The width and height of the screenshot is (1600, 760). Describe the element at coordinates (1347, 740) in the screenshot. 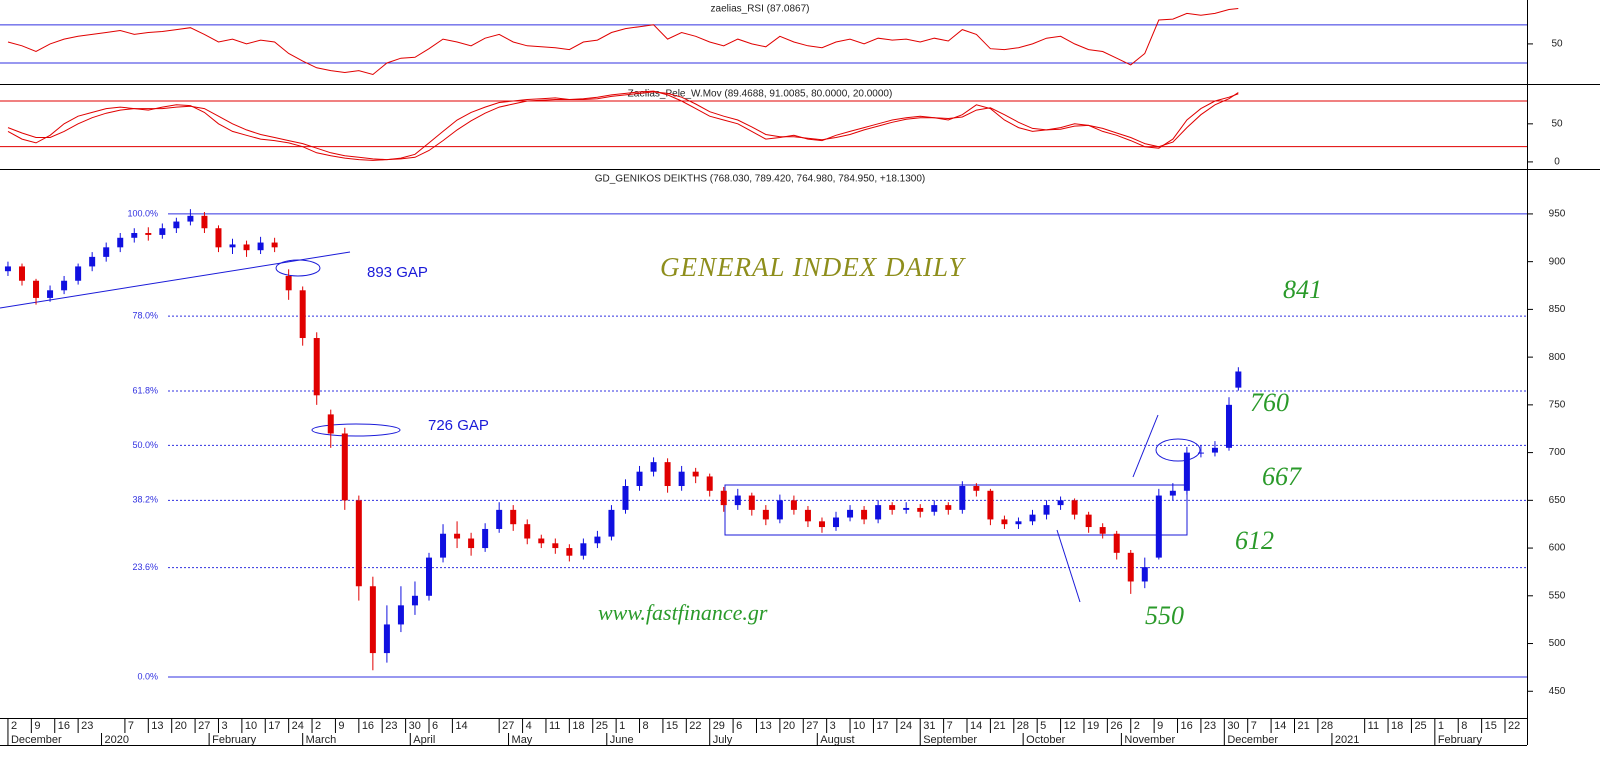

I see `month-label: 2021` at that location.